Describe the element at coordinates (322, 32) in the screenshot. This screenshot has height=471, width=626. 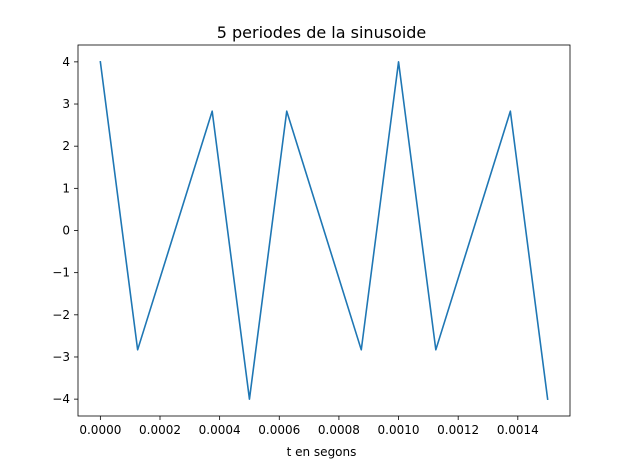
I see `chart-title: 5 periodes de la sinusoide` at that location.